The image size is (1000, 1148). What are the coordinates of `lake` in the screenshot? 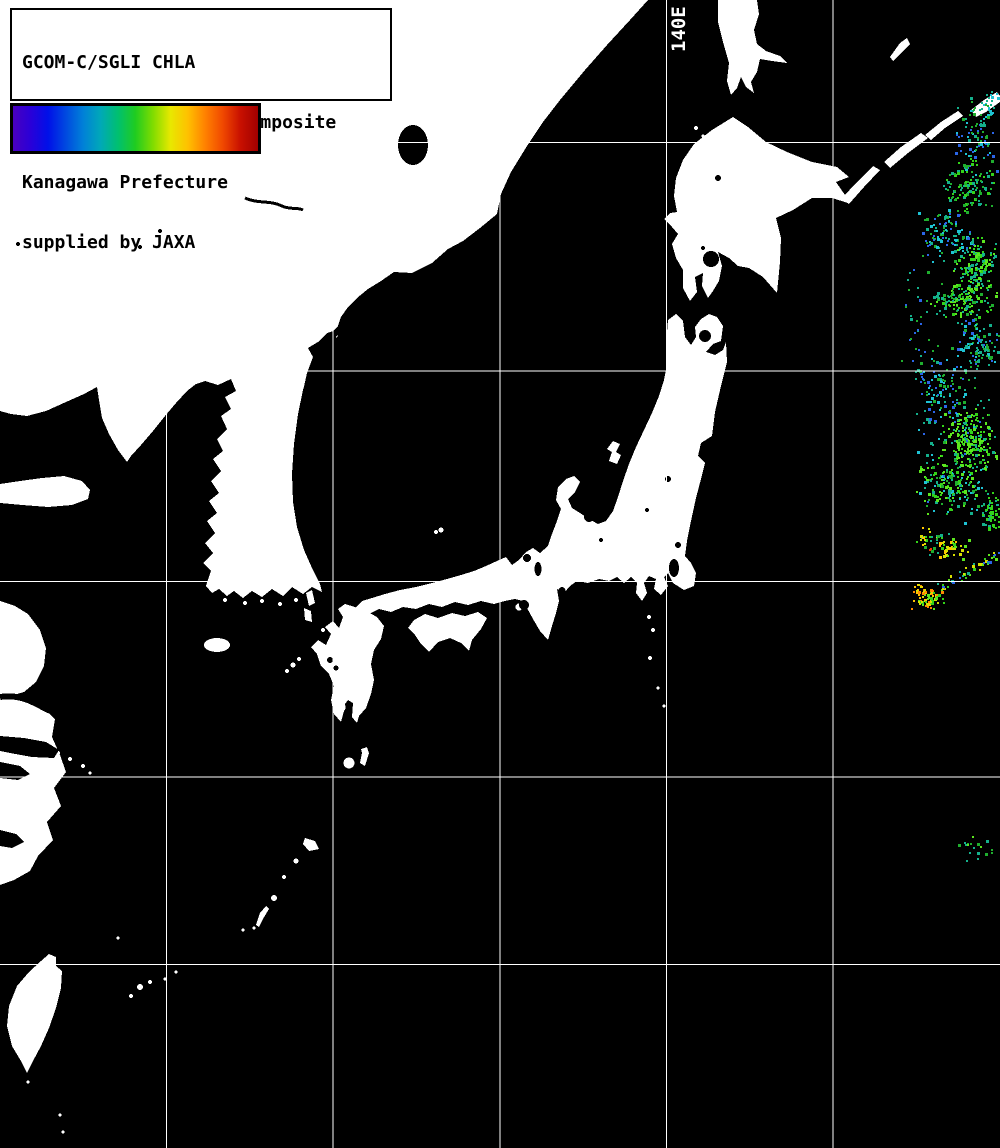 It's located at (336, 668).